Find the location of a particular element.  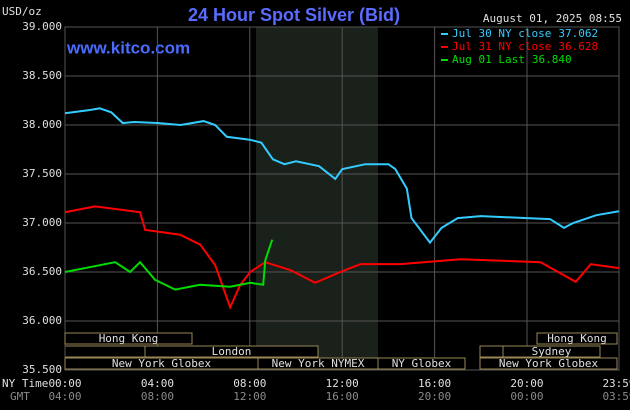

y-tick-label: 37.500 is located at coordinates (42, 173).